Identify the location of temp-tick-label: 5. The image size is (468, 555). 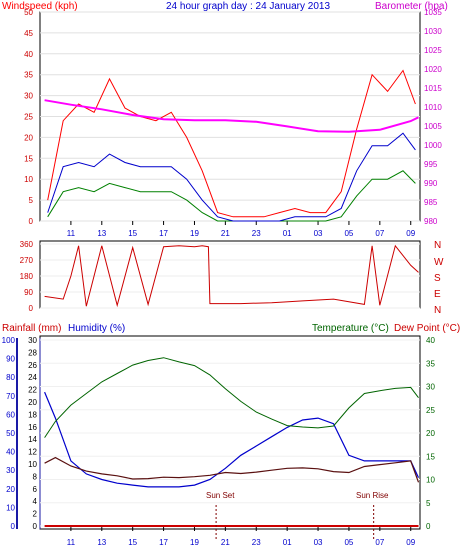
(428, 503).